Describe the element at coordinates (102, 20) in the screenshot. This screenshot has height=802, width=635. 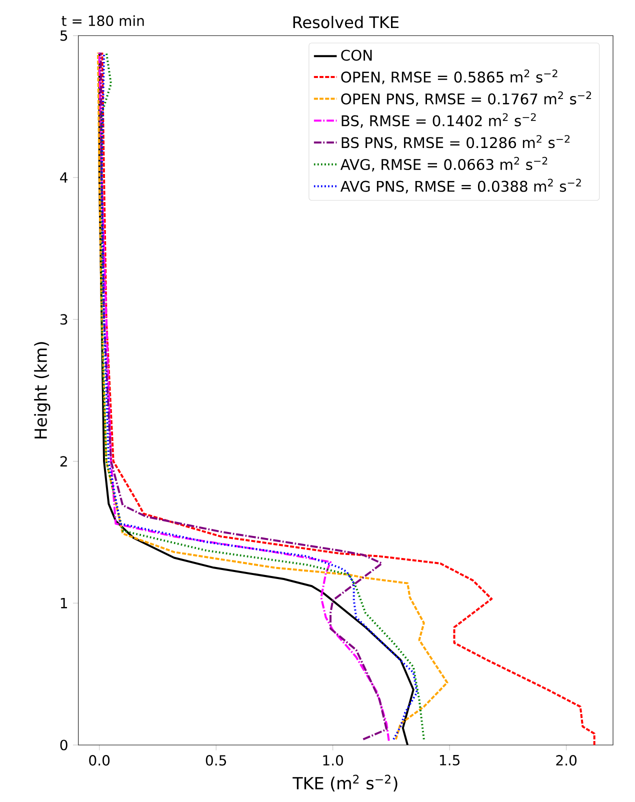
I see `text: t = 180 min` at that location.